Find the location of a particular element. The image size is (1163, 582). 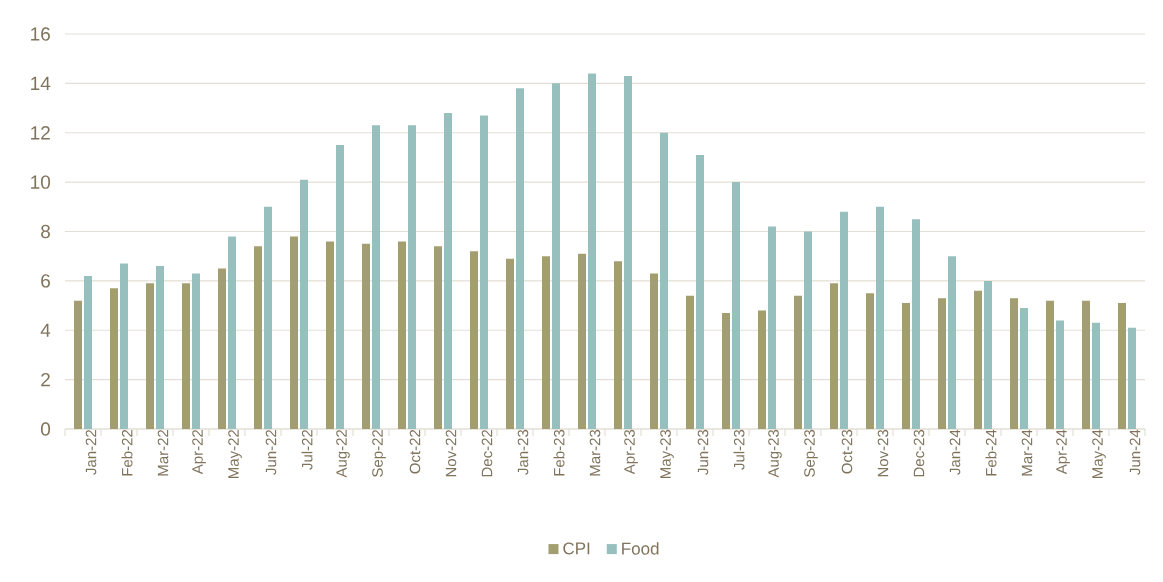

x-tick-label: Dec-23 is located at coordinates (919, 453).